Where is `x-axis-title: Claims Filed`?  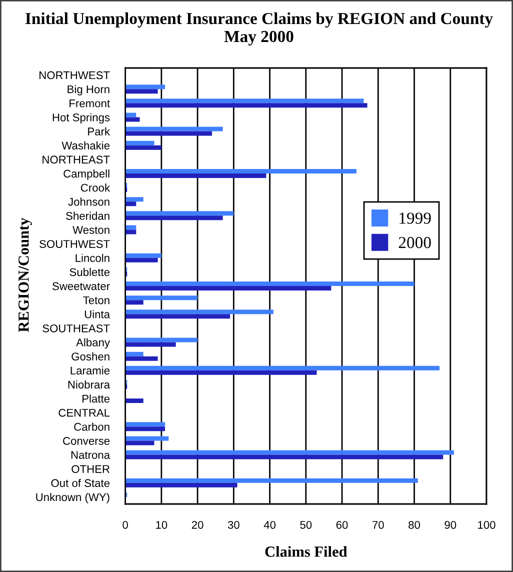 x-axis-title: Claims Filed is located at coordinates (306, 551).